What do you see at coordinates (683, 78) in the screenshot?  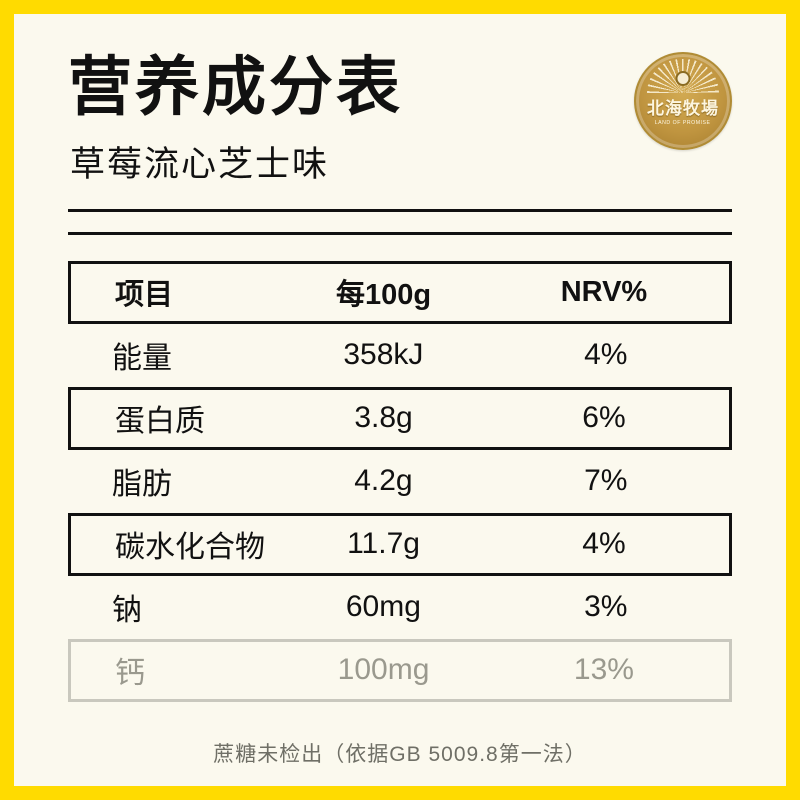 I see `sun-icon` at bounding box center [683, 78].